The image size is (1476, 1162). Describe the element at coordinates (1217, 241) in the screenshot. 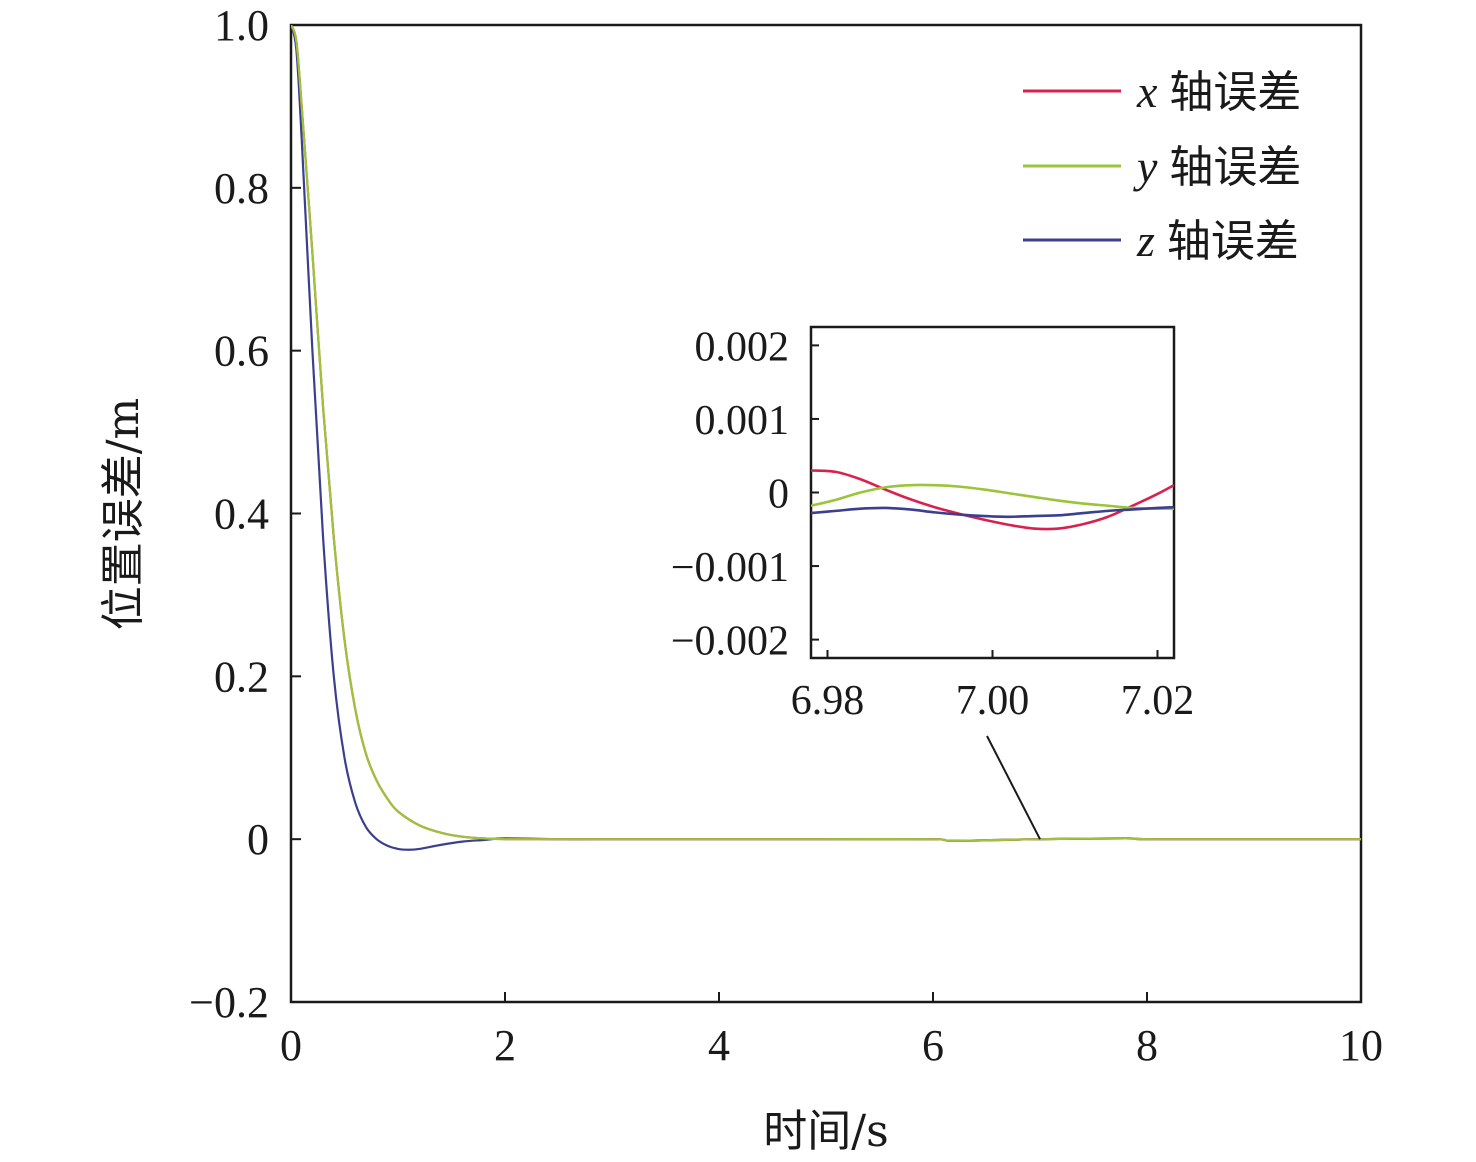

I see `legend-label-z: z 轴误差` at that location.